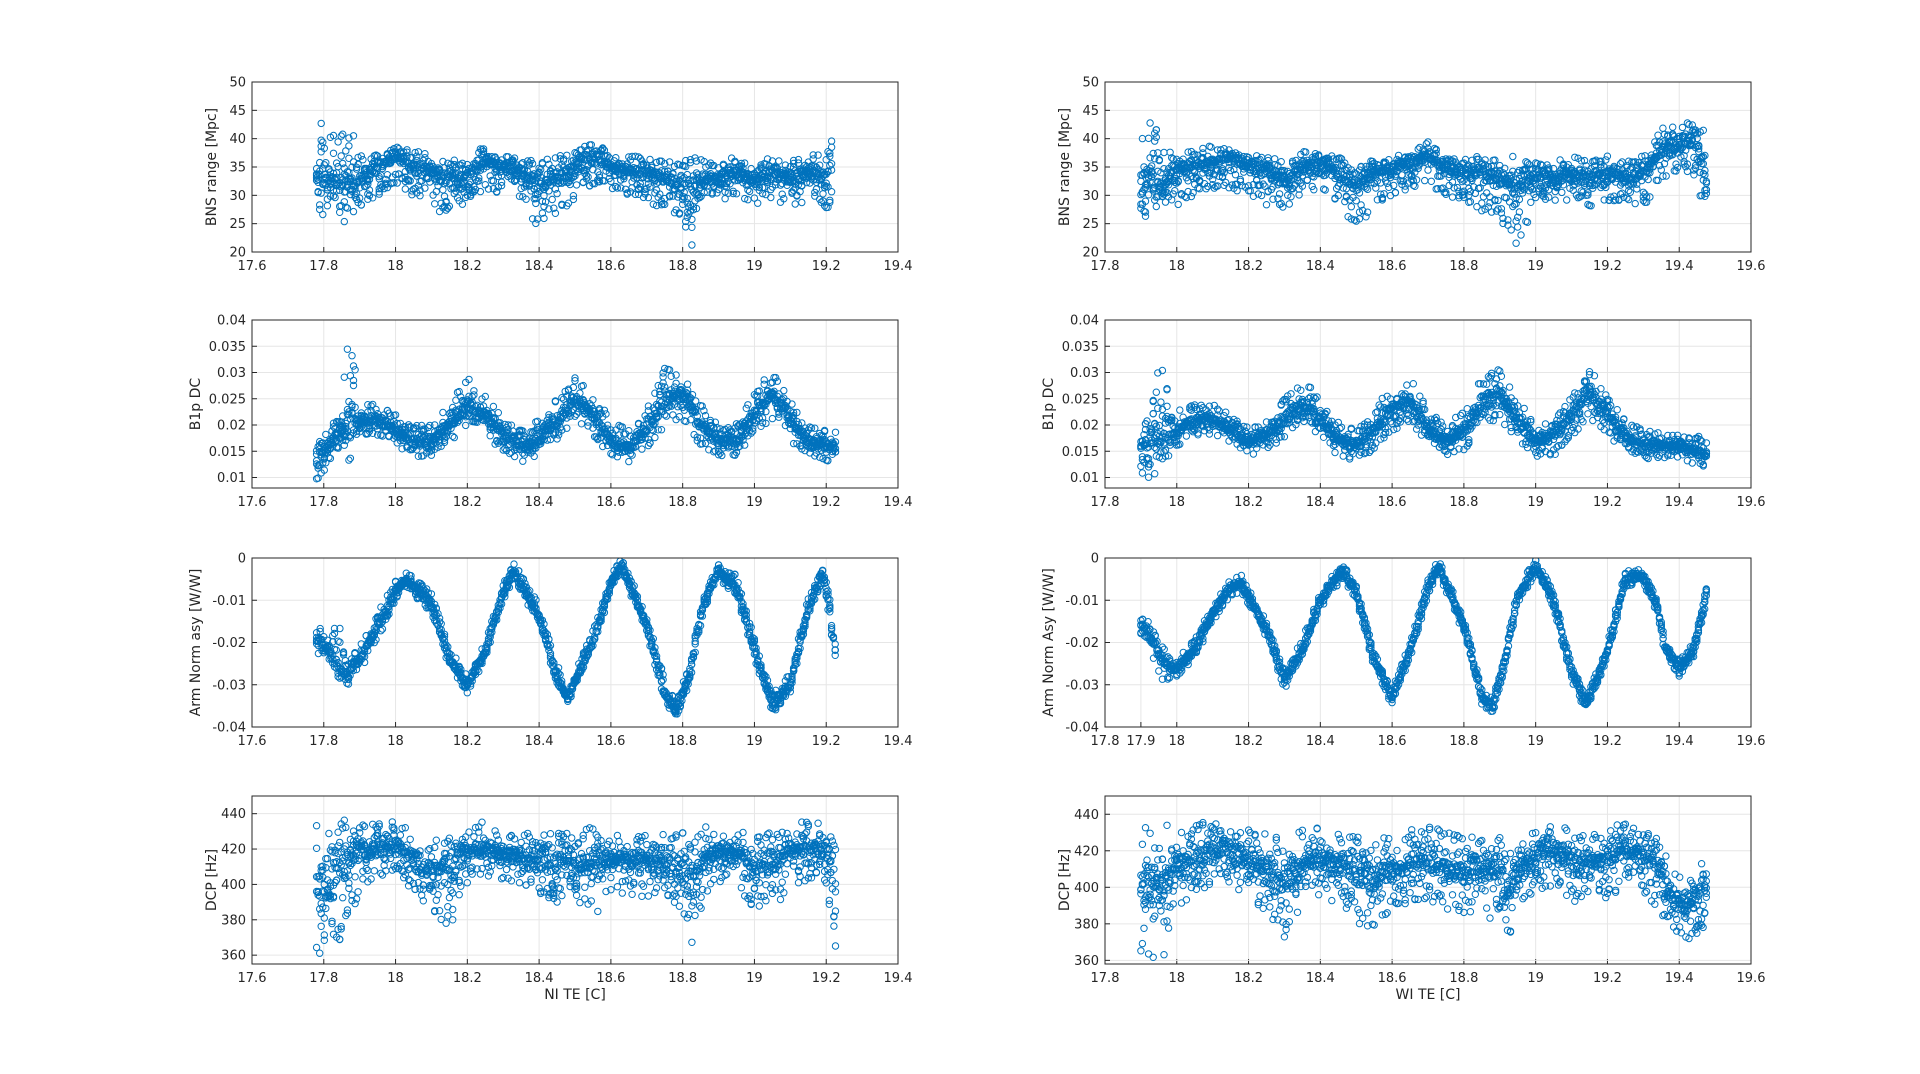 The width and height of the screenshot is (1920, 1074). What do you see at coordinates (1751, 266) in the screenshot?
I see `x-tick-label: 19.6` at bounding box center [1751, 266].